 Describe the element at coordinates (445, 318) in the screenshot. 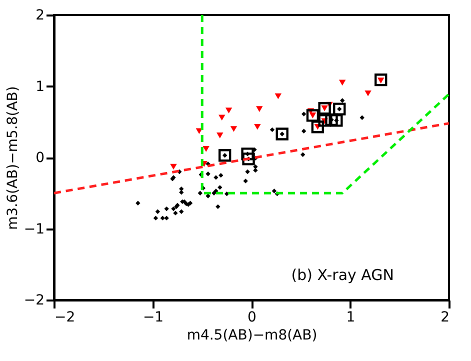

I see `x-tick-label: 2` at that location.